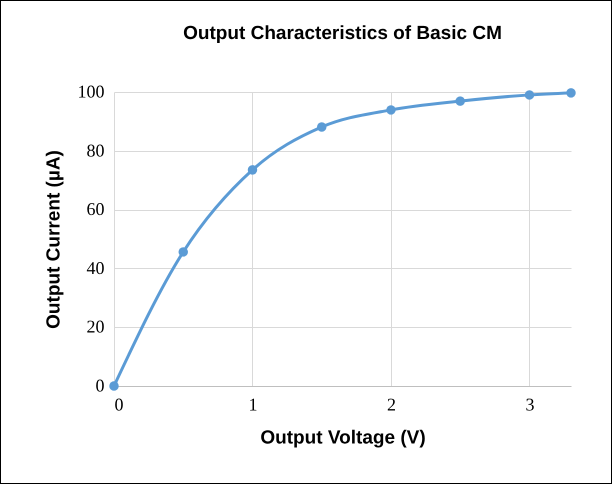  What do you see at coordinates (119, 404) in the screenshot?
I see `x-tick-label: 0` at bounding box center [119, 404].